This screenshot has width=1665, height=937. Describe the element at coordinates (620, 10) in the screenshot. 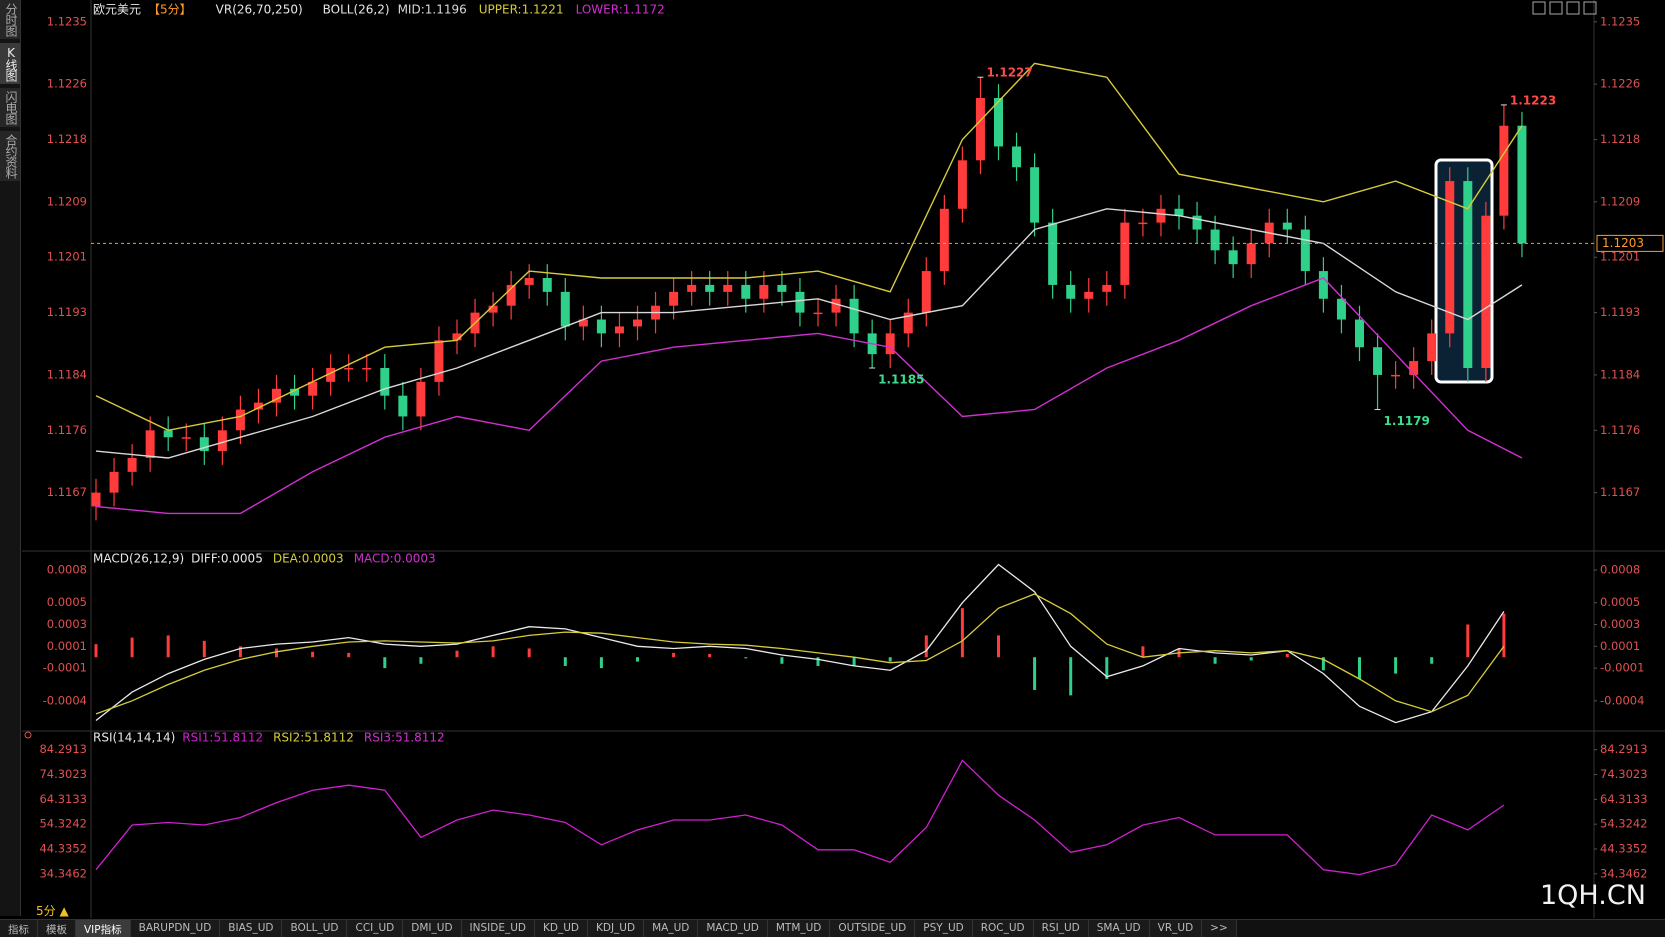

I see `legend-text: LOWER:1.1172` at that location.